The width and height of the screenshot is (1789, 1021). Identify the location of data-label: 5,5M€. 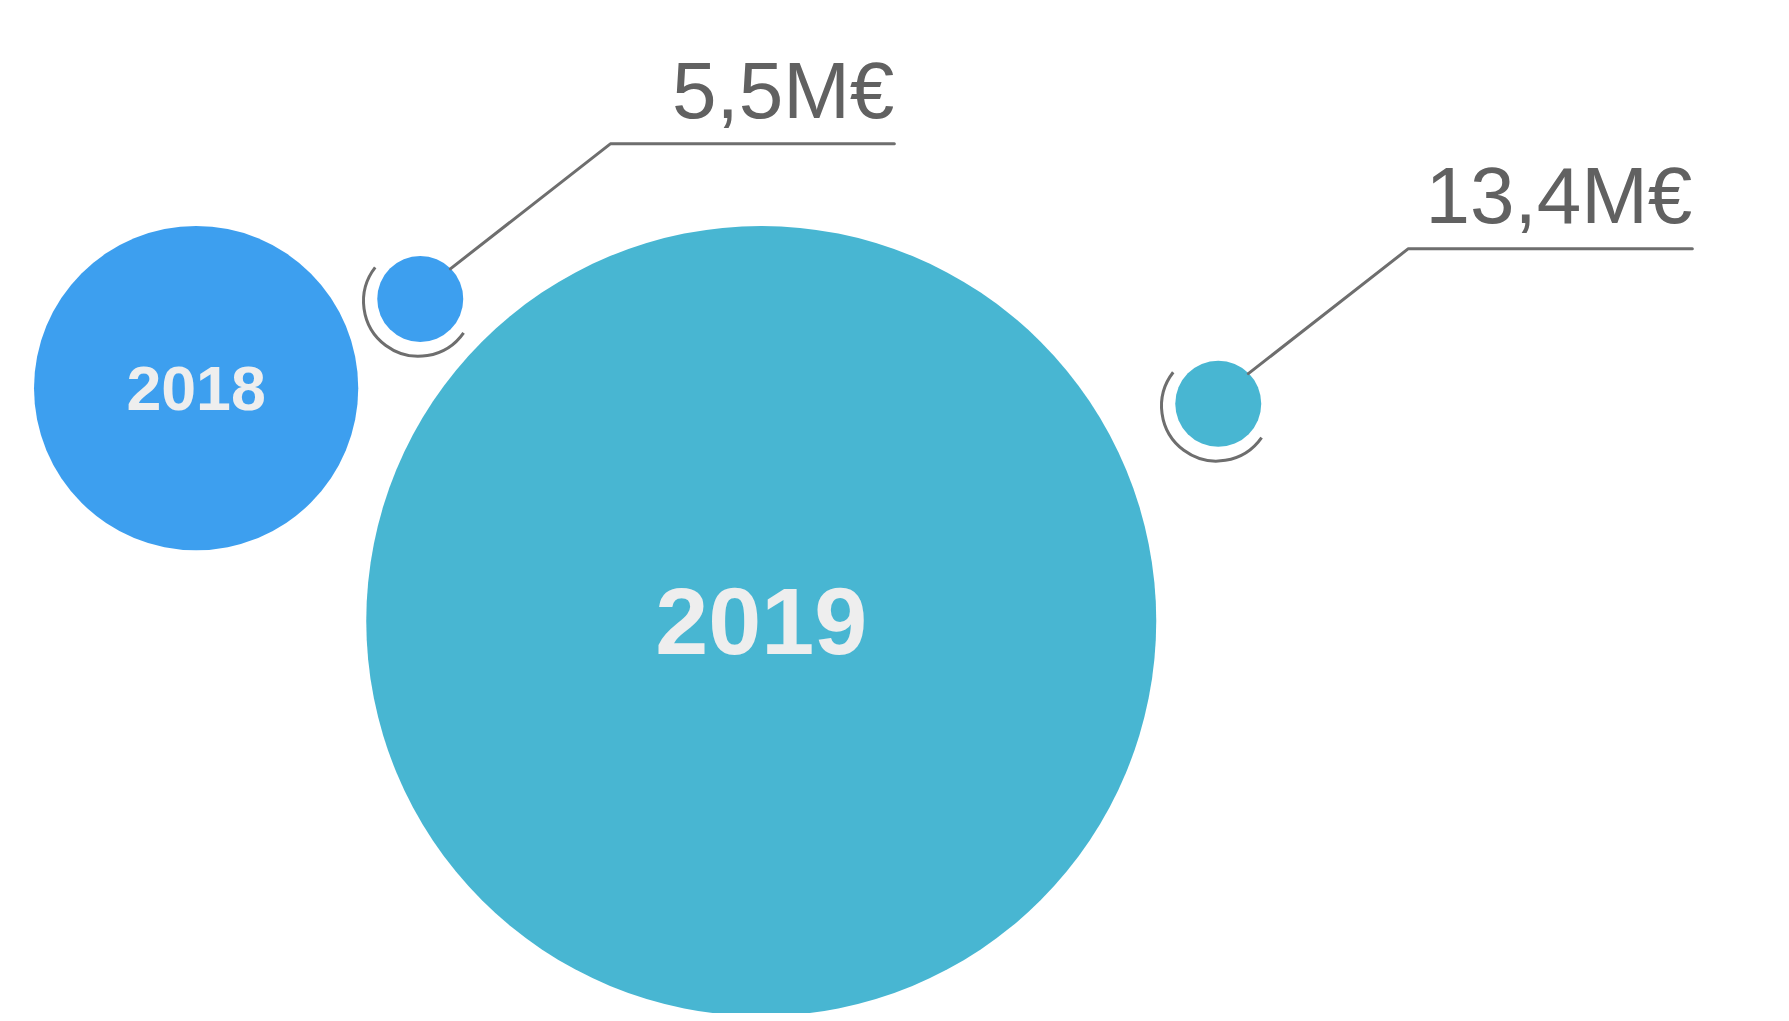
(783, 90).